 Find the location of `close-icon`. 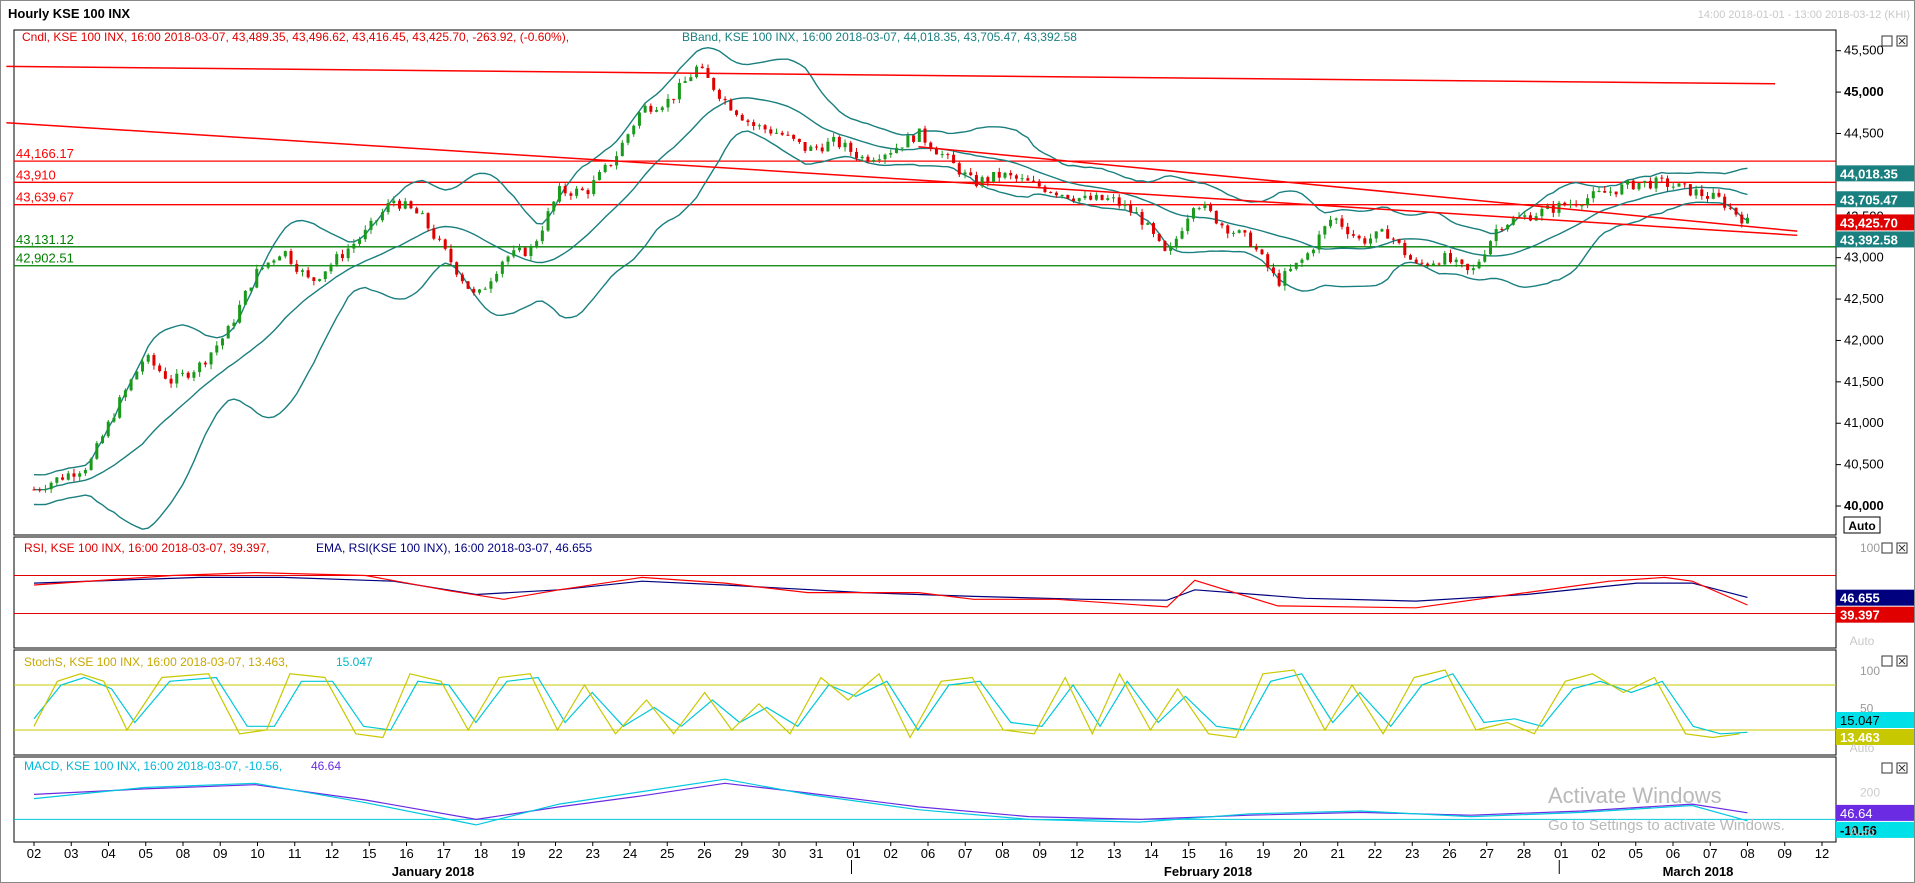

close-icon is located at coordinates (1902, 661).